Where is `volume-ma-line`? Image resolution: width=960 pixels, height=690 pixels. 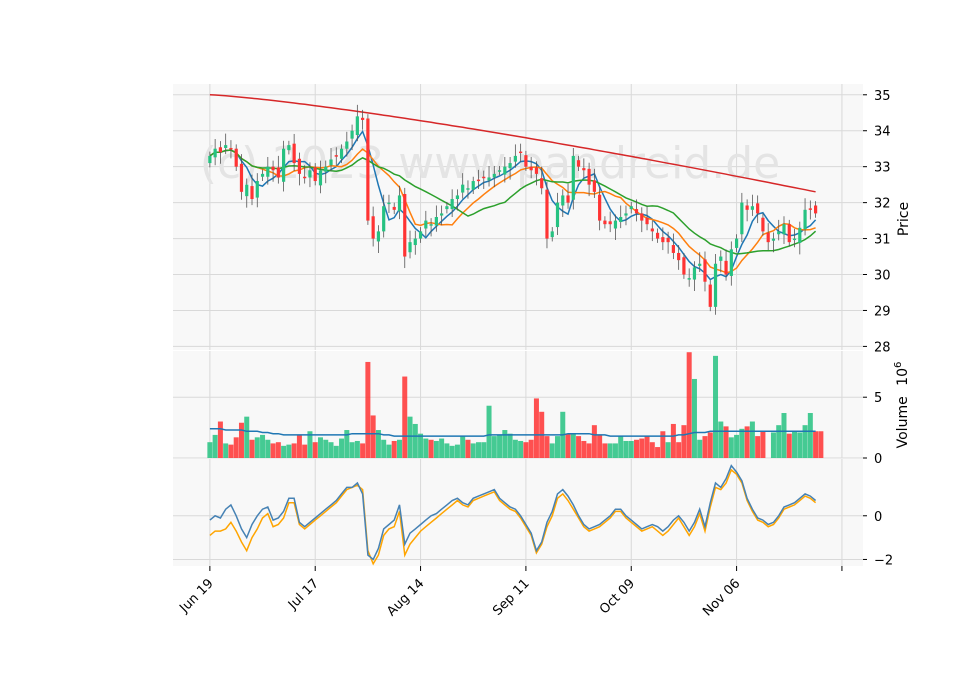
volume-ma-line is located at coordinates (512, 432).